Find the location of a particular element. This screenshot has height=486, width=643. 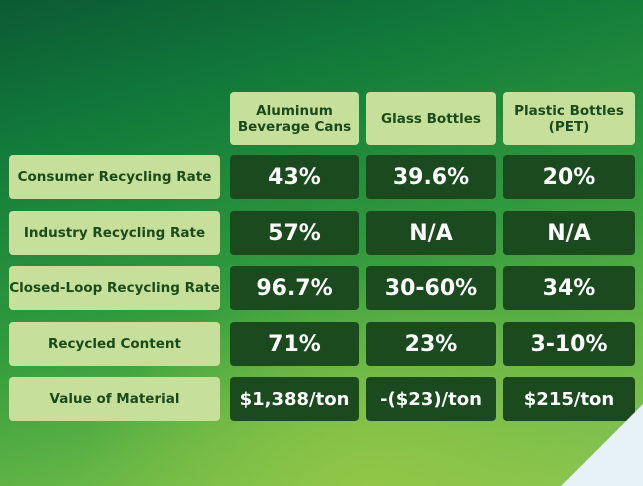

row-label-recycled-content: Recycled Content is located at coordinates (114, 344).